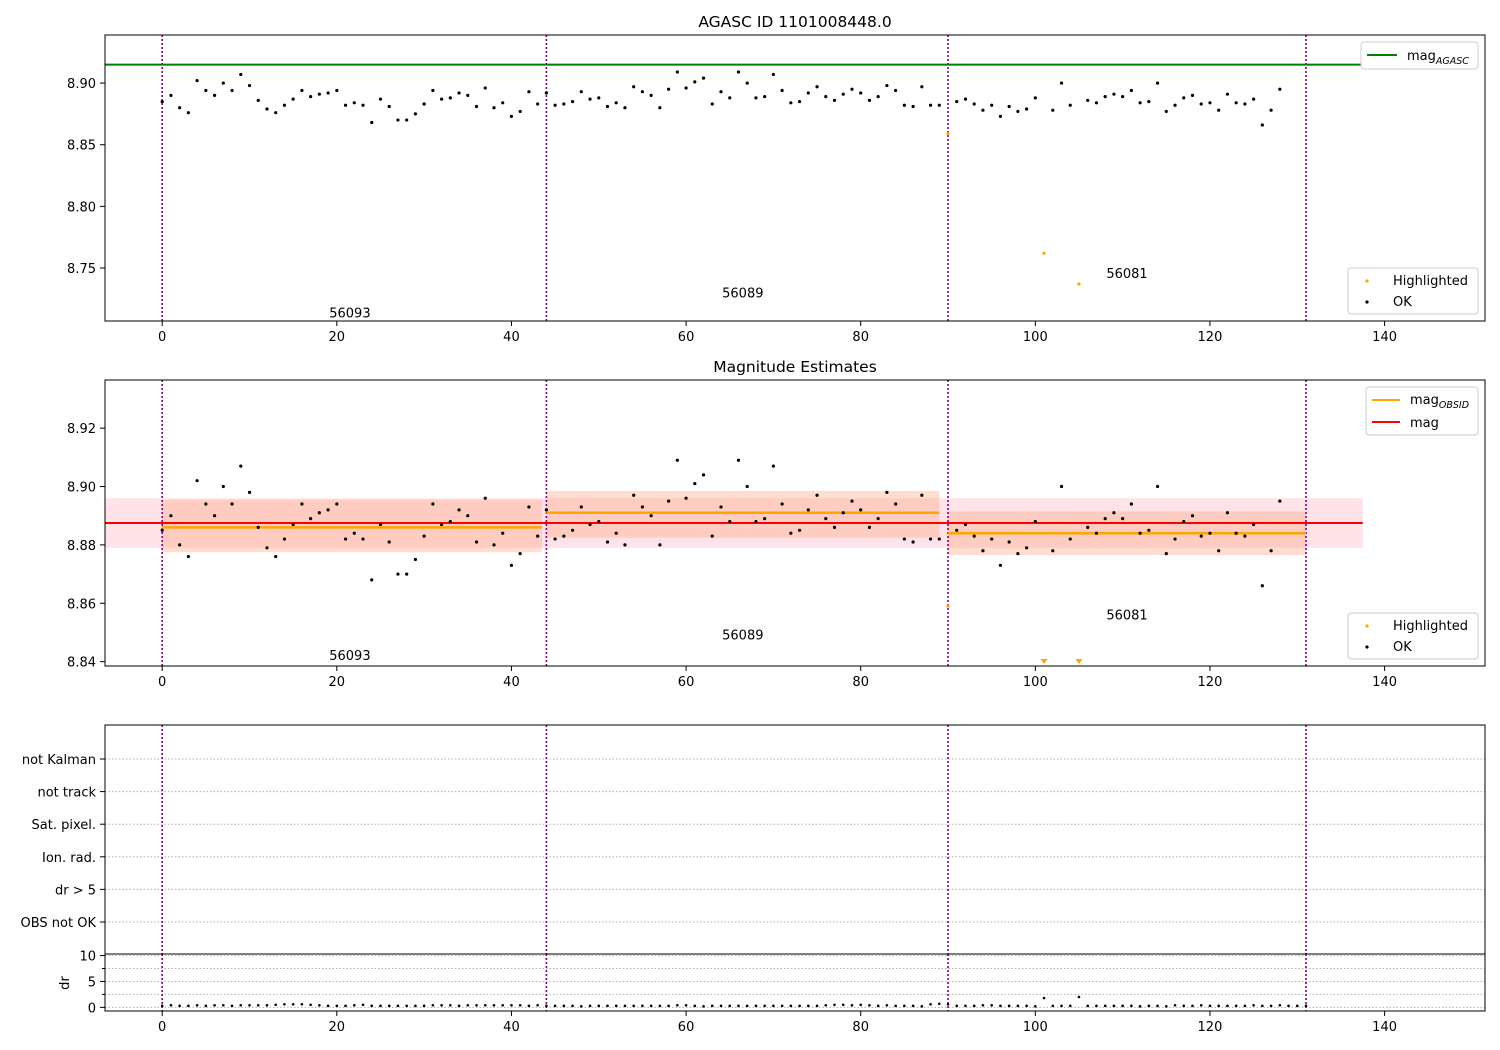 Image resolution: width=1500 pixels, height=1050 pixels. Describe the element at coordinates (1035, 682) in the screenshot. I see `x-tick-label-100: 100` at that location.